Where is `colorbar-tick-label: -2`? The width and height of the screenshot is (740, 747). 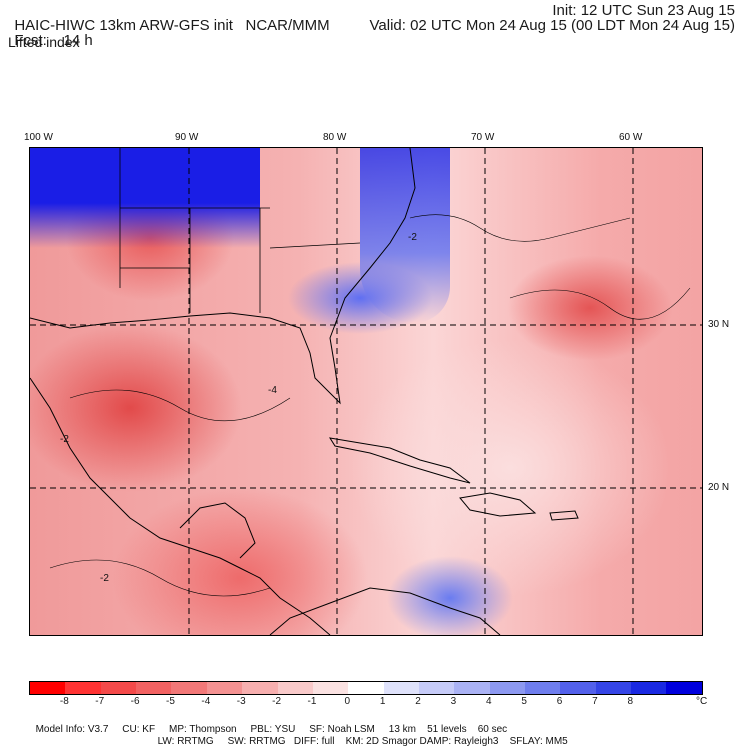
colorbar-tick-label: -2 is located at coordinates (277, 701).